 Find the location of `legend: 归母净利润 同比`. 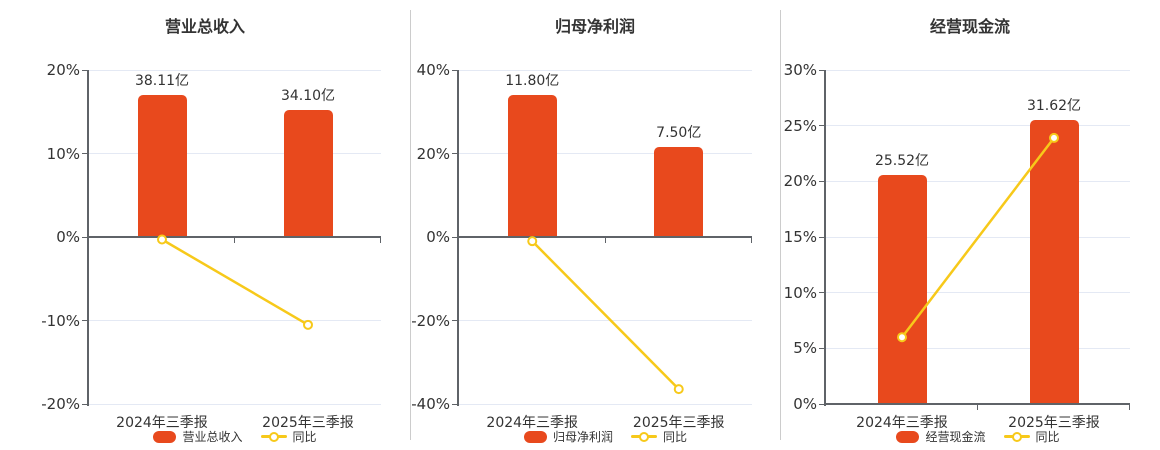

legend: 归母净利润 同比 is located at coordinates (605, 436).